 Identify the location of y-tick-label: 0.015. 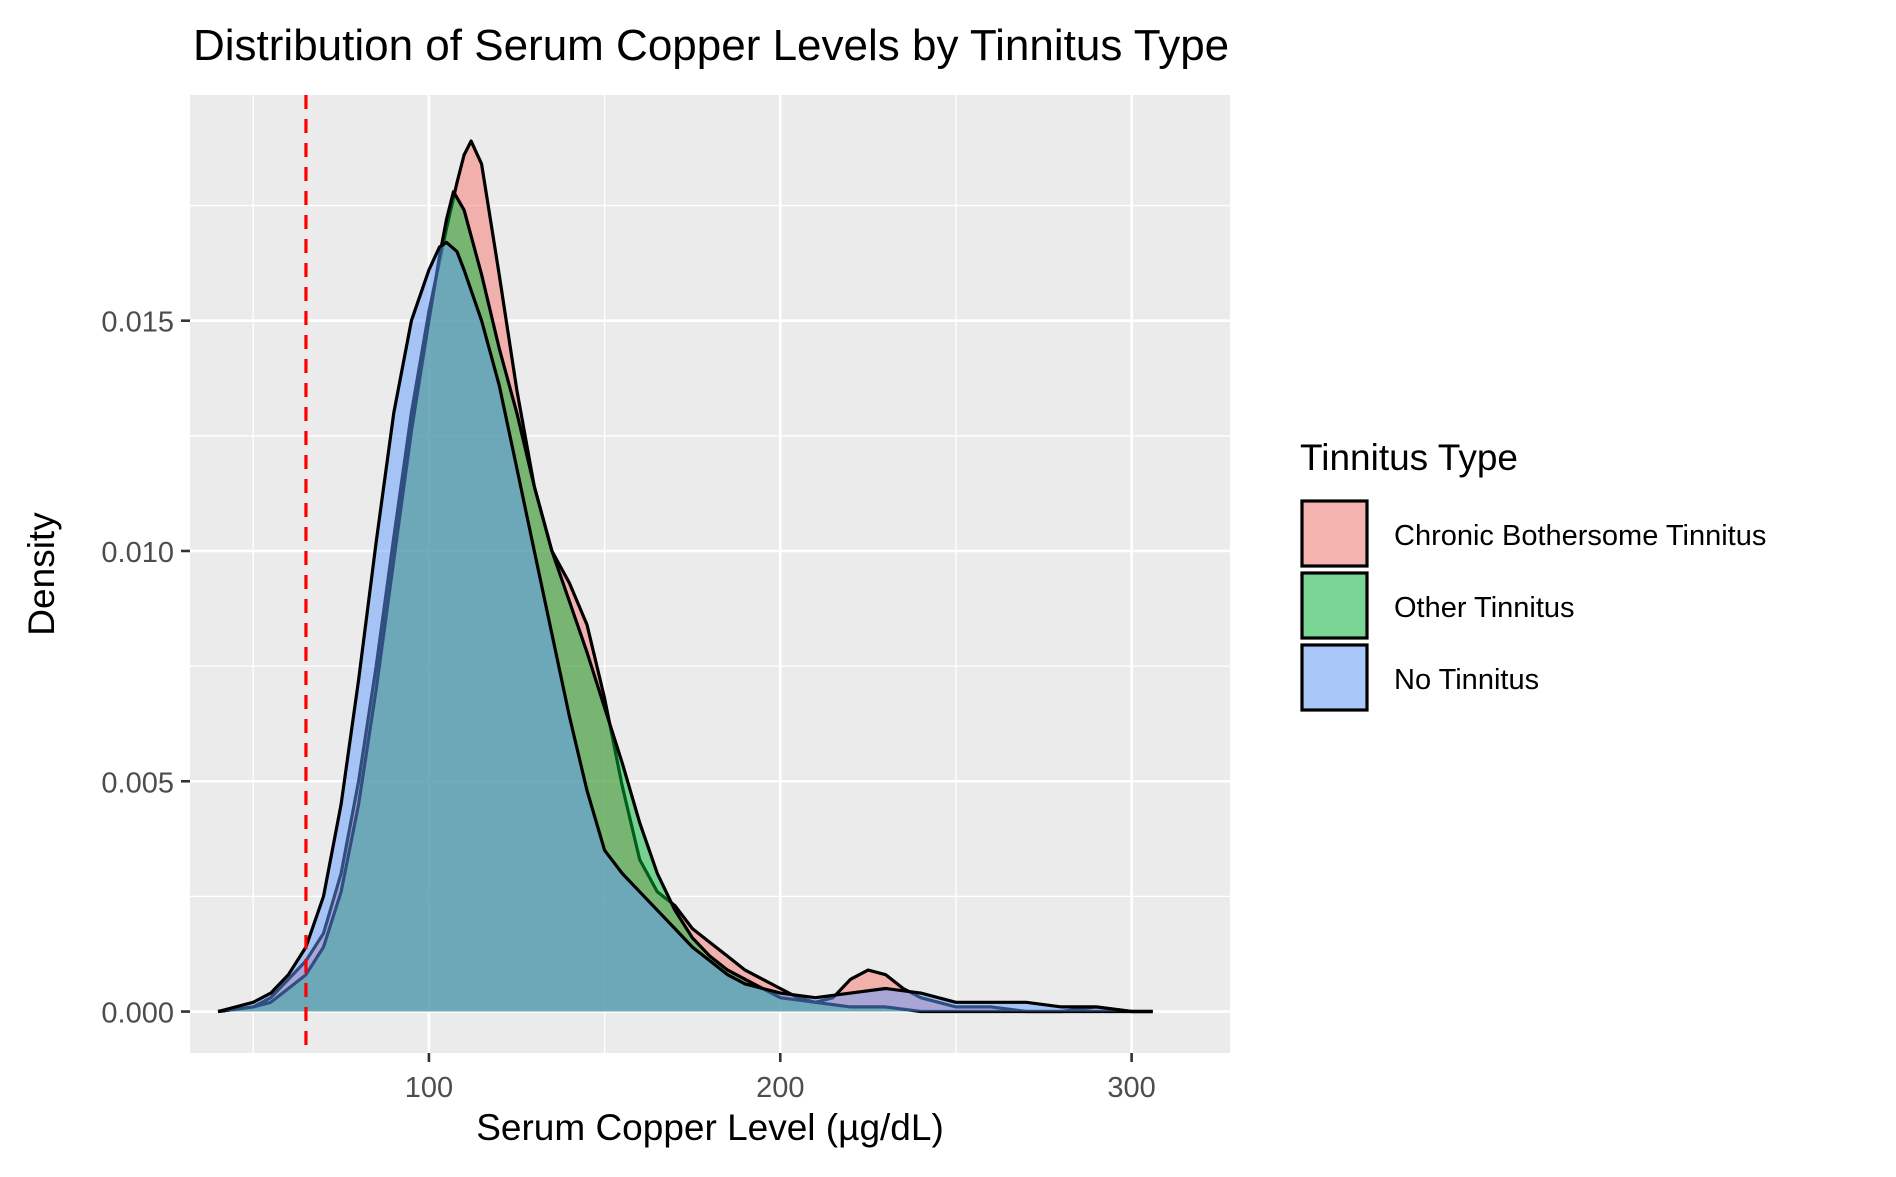
(137, 323).